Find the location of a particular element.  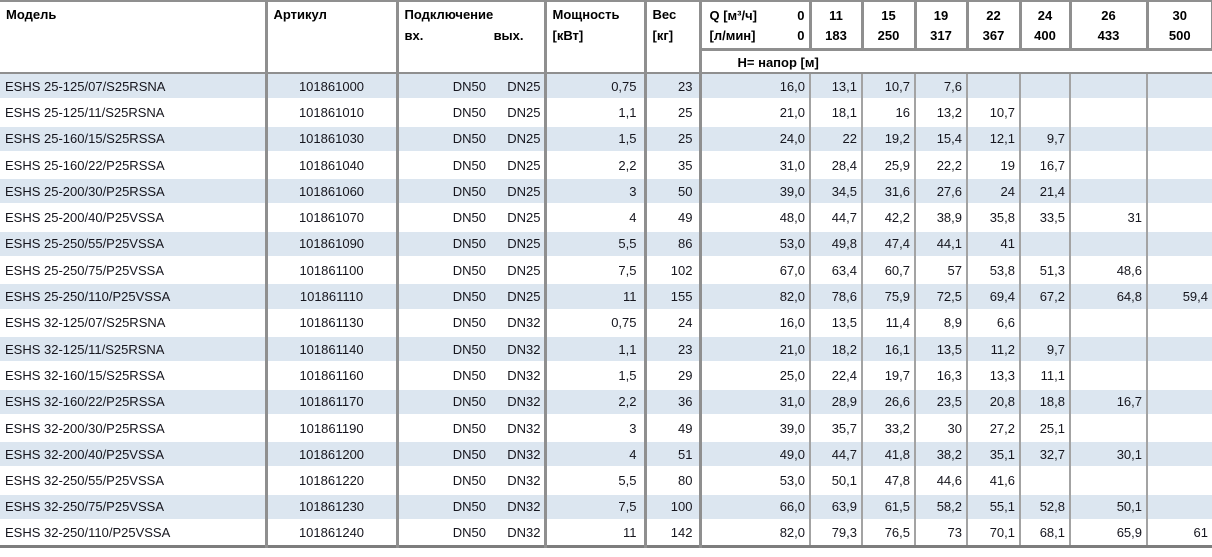

head-value-cell: 21,4 is located at coordinates (1045, 191).